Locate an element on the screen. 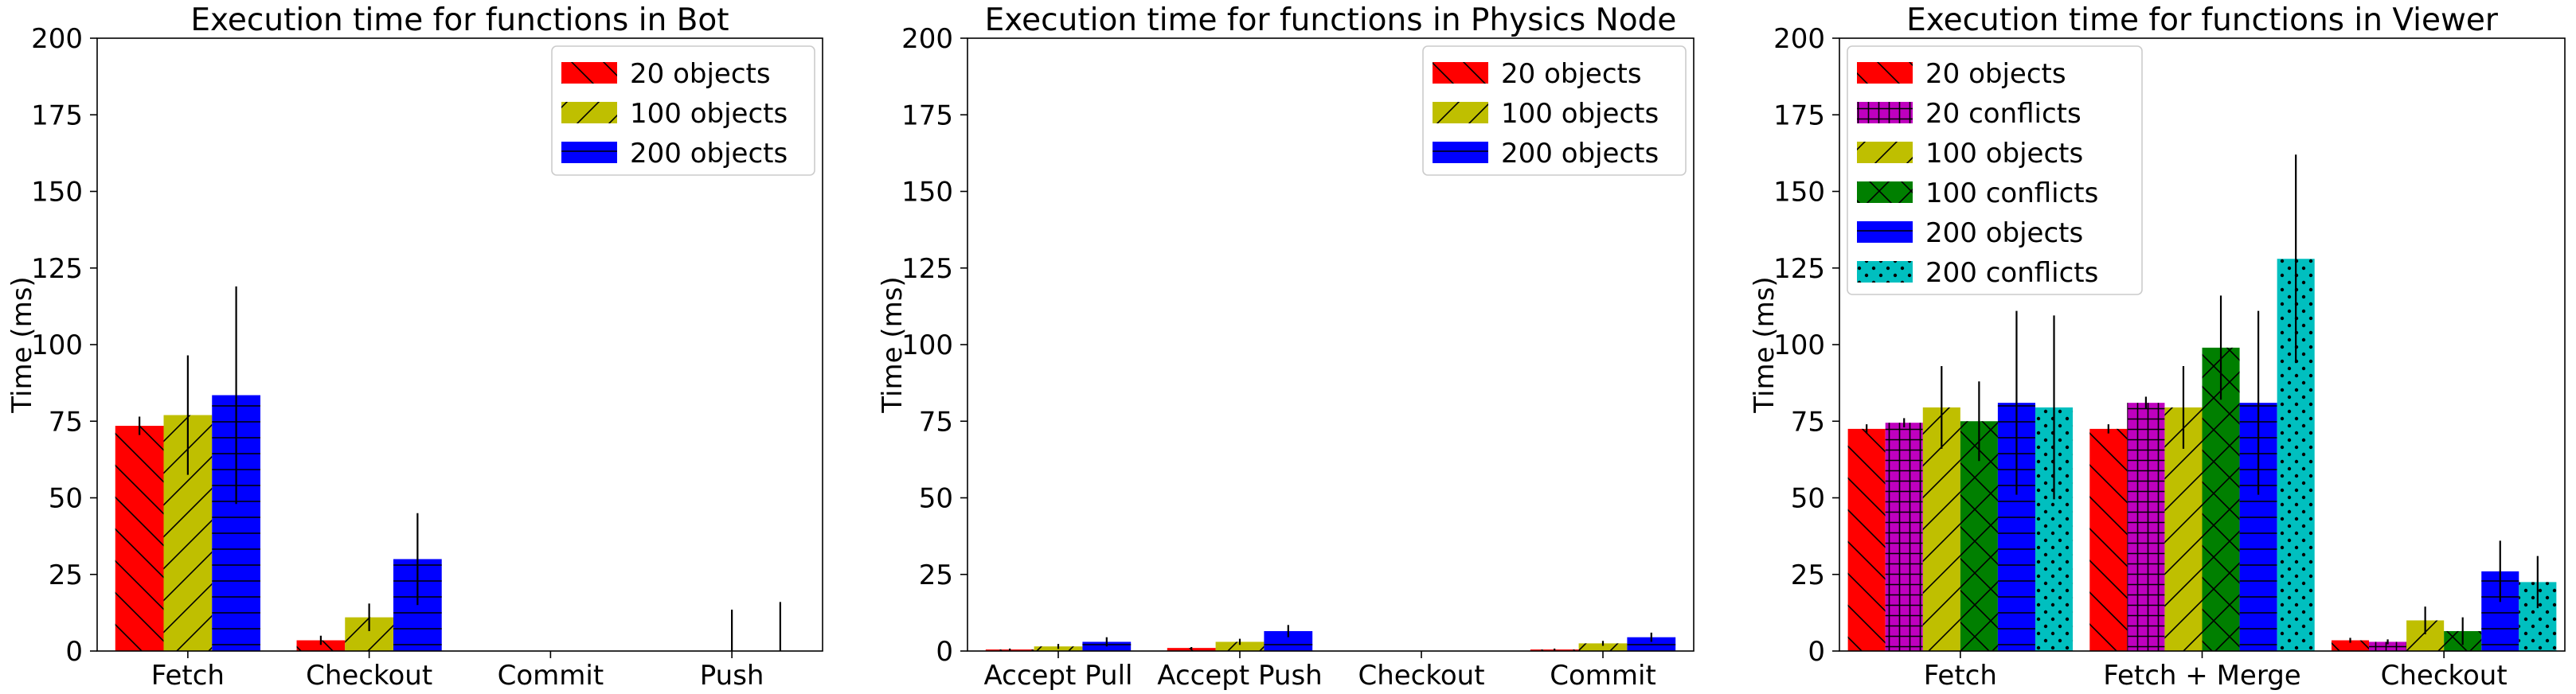 This screenshot has width=2576, height=694. bar-checkout-20-conflicts-hatch is located at coordinates (2388, 646).